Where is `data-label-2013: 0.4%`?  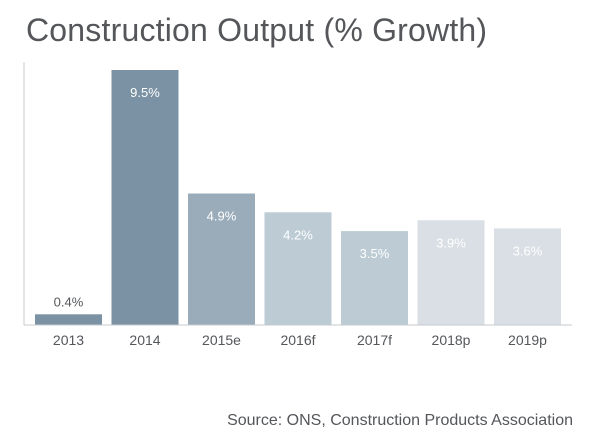 data-label-2013: 0.4% is located at coordinates (69, 301).